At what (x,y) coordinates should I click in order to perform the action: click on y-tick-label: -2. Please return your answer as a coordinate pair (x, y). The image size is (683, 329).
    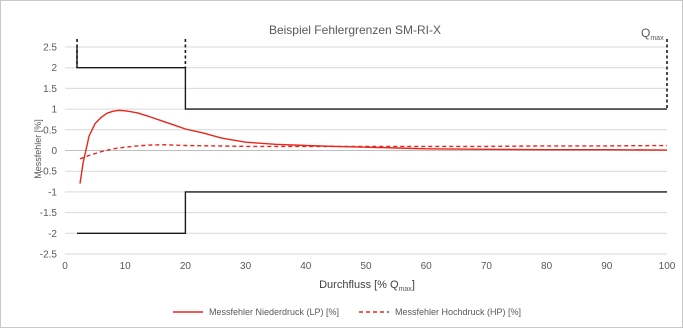
    Looking at the image, I should click on (52, 234).